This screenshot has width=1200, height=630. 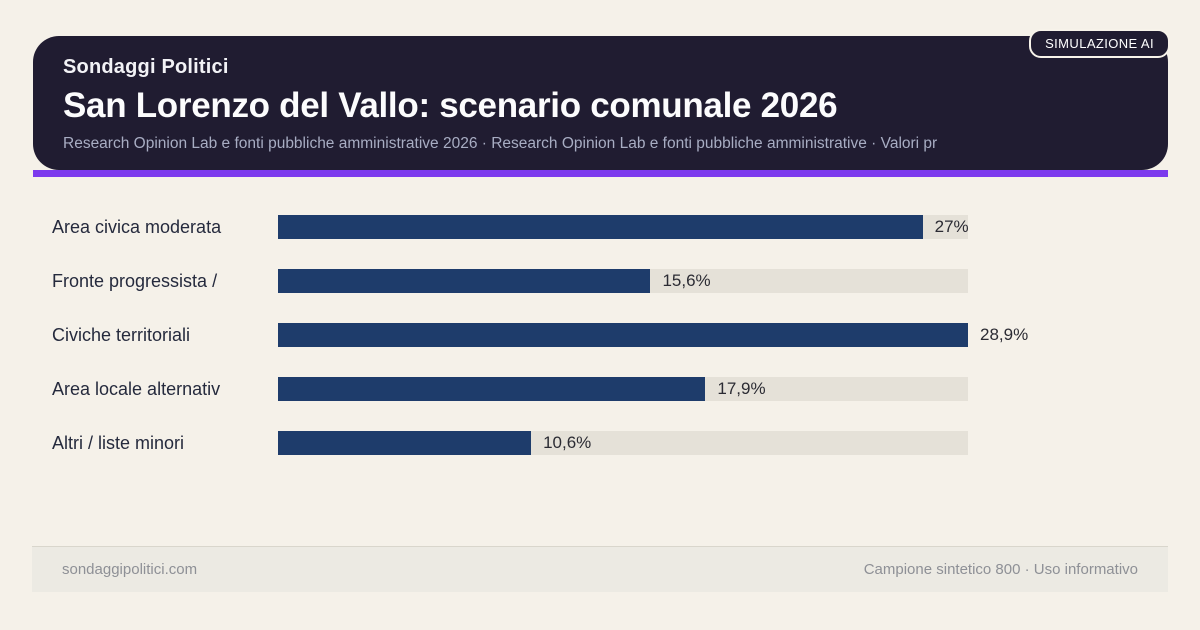 What do you see at coordinates (137, 227) in the screenshot?
I see `category-label: Area civica moderata` at bounding box center [137, 227].